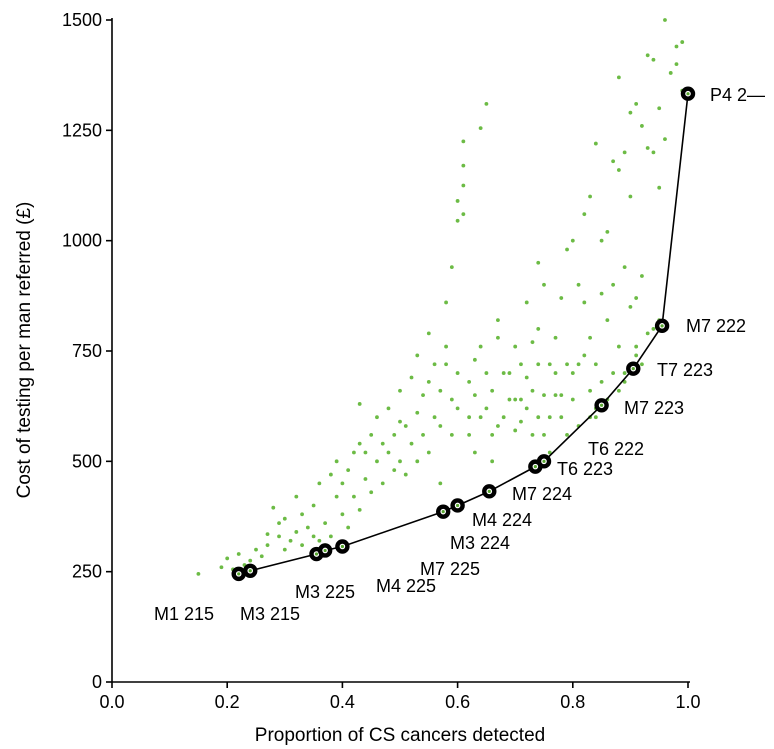  Describe the element at coordinates (457, 702) in the screenshot. I see `x-tick-label-4: 0.6` at that location.